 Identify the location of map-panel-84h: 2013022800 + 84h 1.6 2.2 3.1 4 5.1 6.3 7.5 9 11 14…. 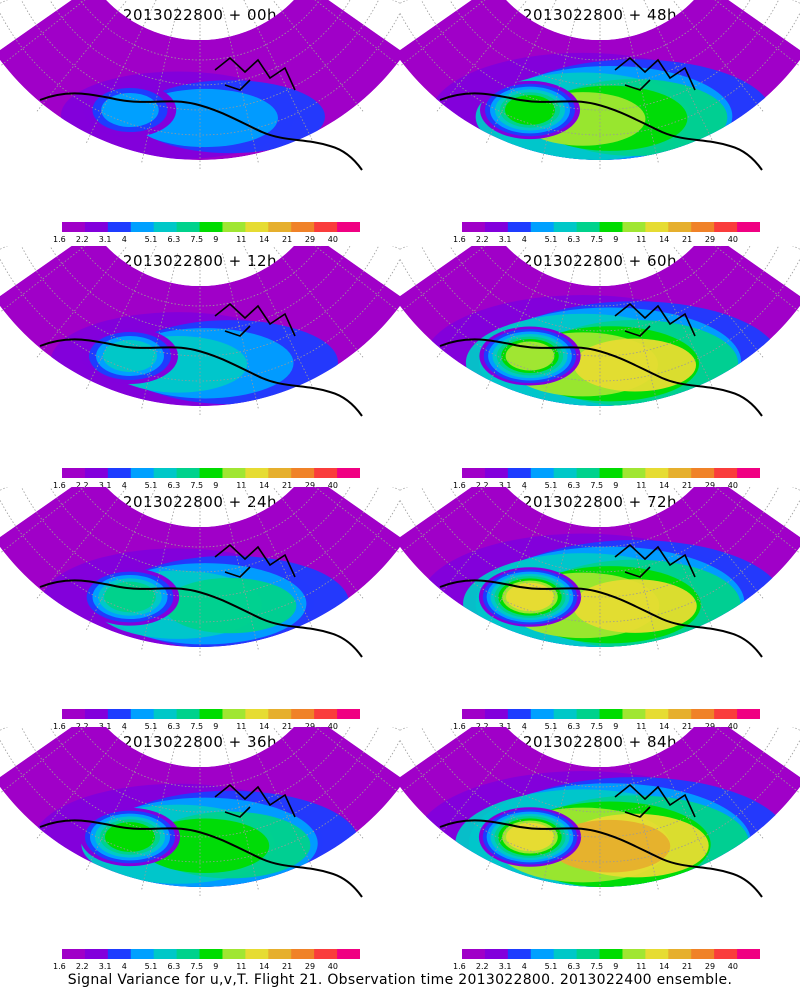
(600, 850).